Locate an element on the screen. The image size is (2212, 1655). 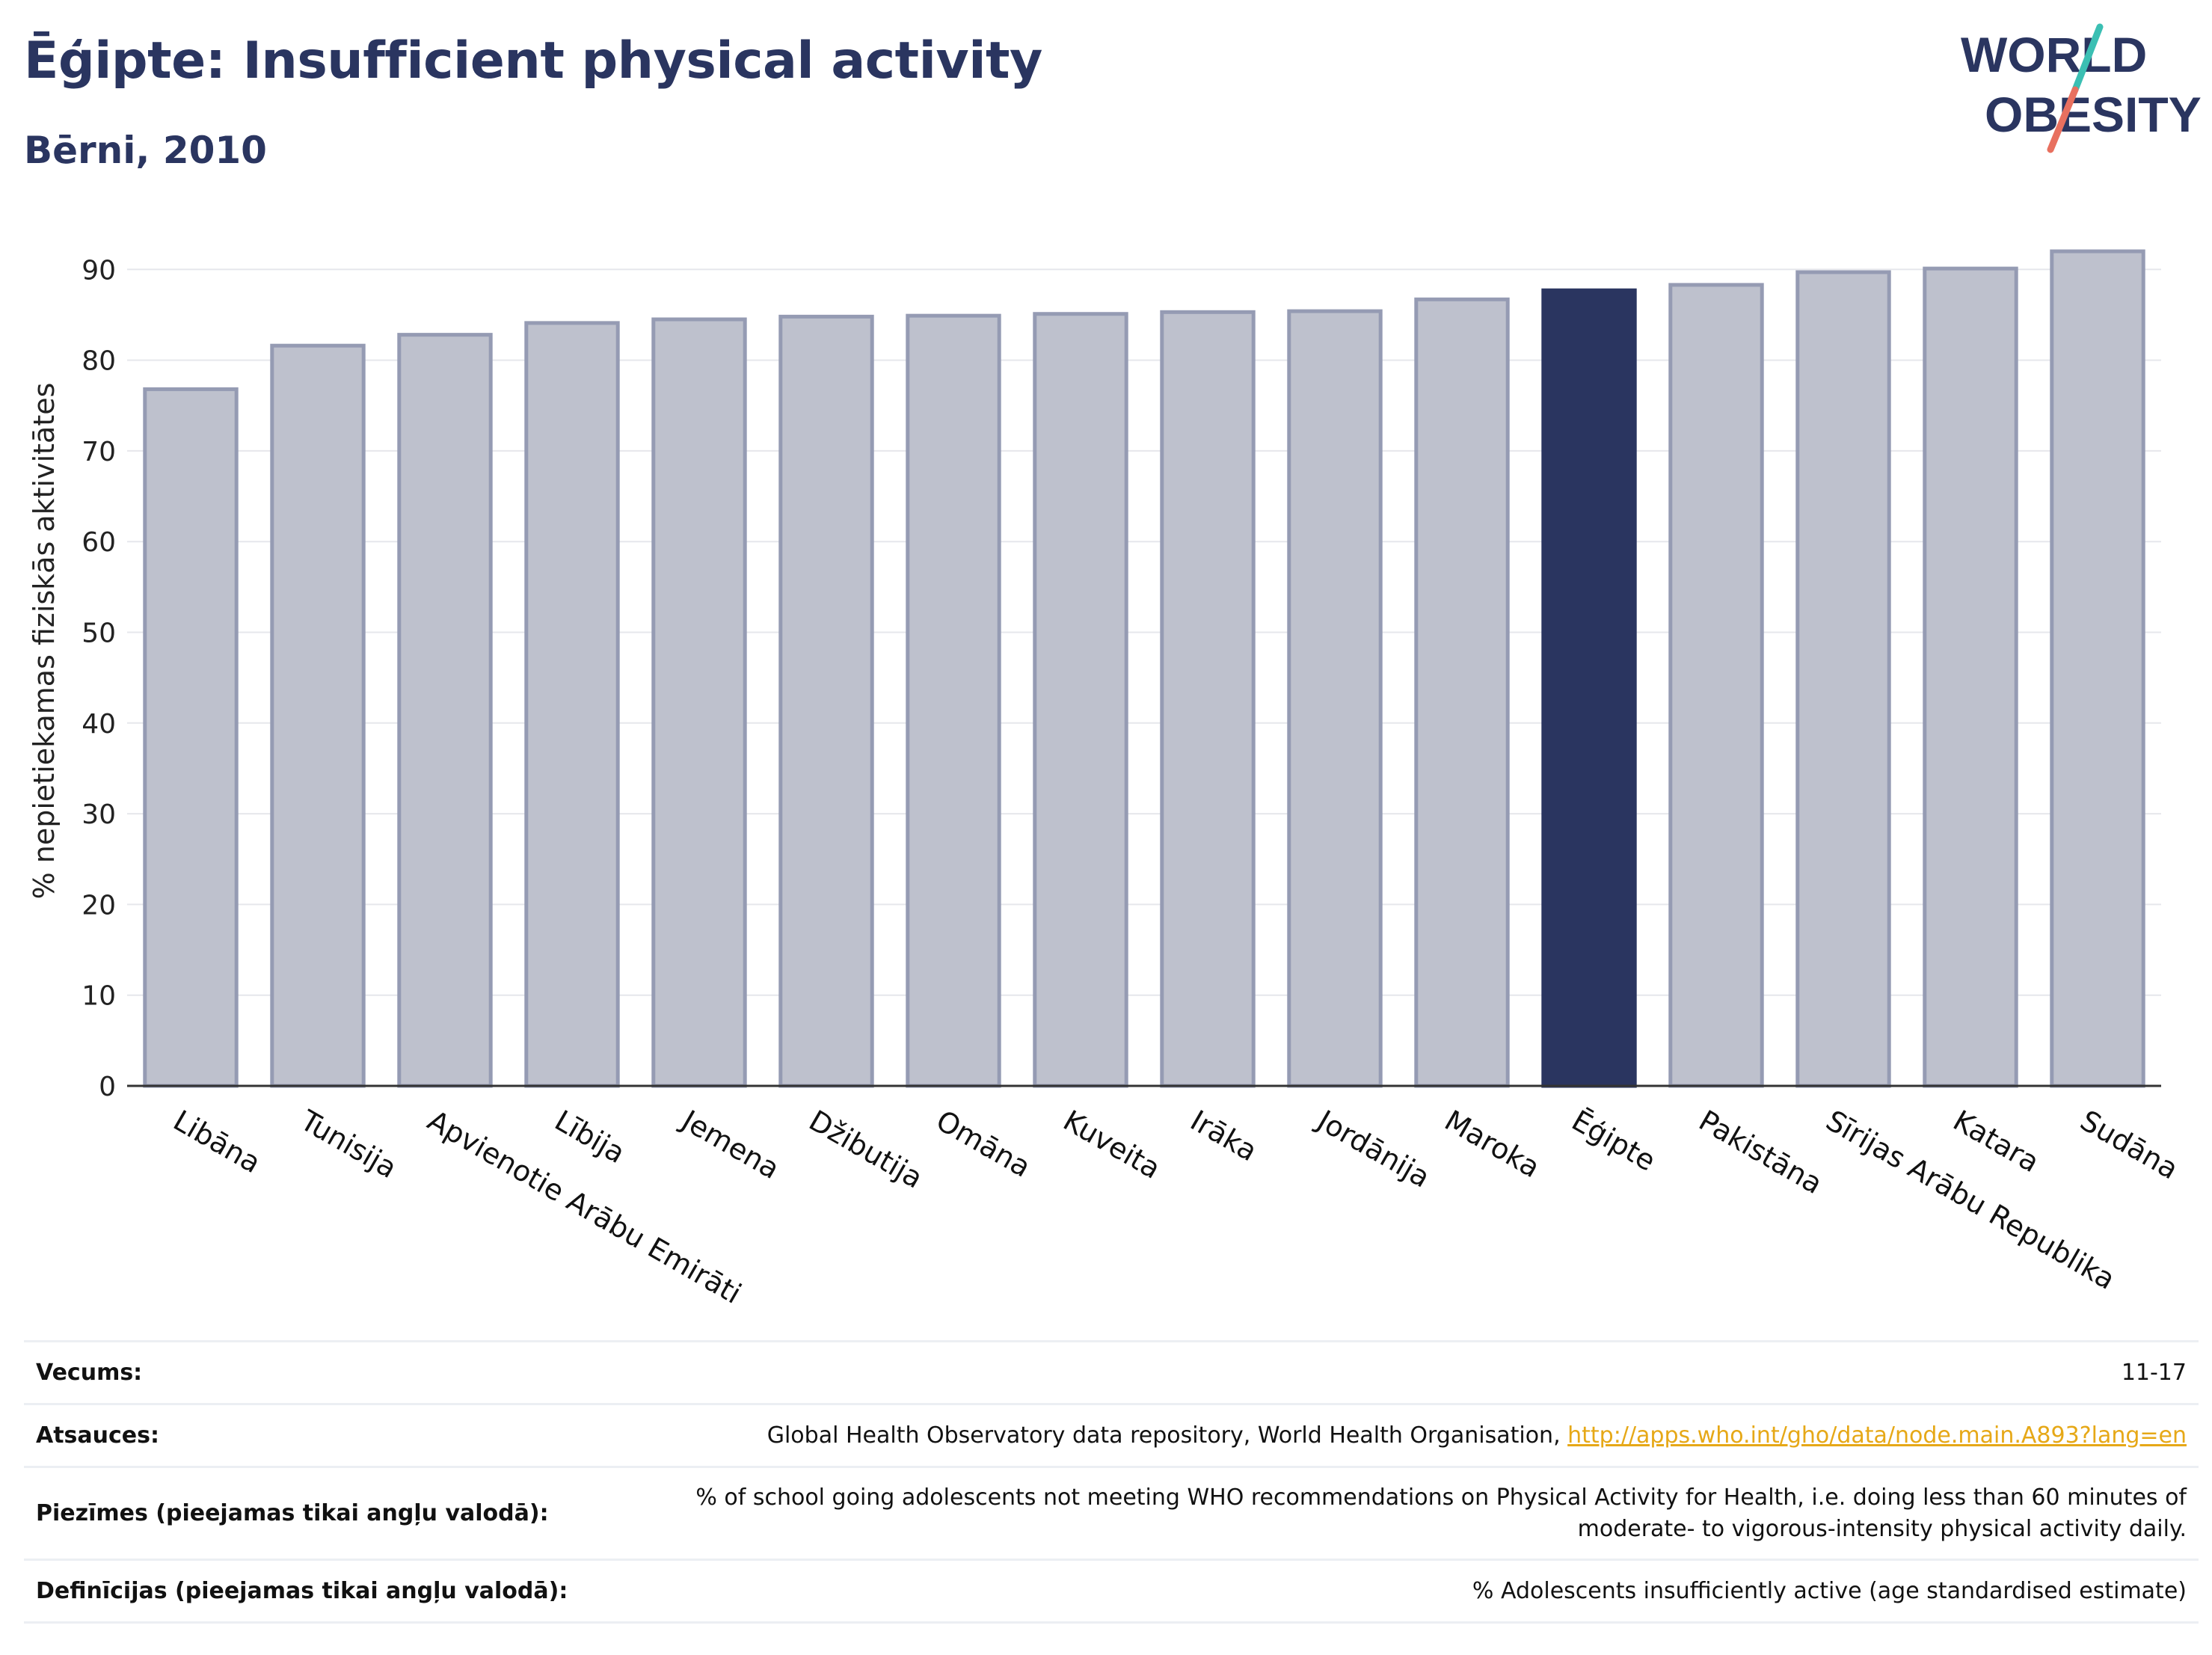
logo-line1: WORLD is located at coordinates (2054, 54).